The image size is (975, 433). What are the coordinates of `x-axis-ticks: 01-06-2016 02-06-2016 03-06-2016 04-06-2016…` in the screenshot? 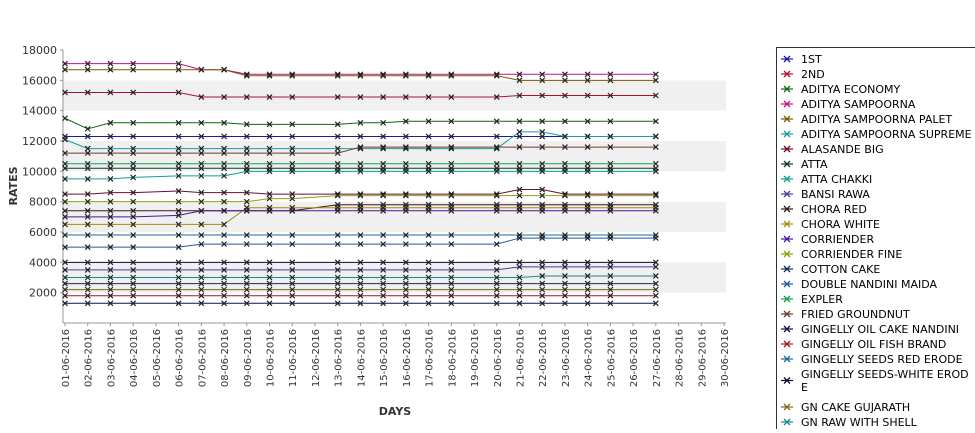 It's located at (396, 355).